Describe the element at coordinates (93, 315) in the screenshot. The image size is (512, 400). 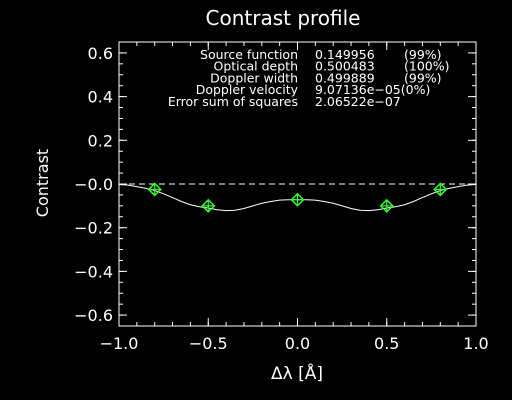
I see `y-tick-label: −0.6` at that location.